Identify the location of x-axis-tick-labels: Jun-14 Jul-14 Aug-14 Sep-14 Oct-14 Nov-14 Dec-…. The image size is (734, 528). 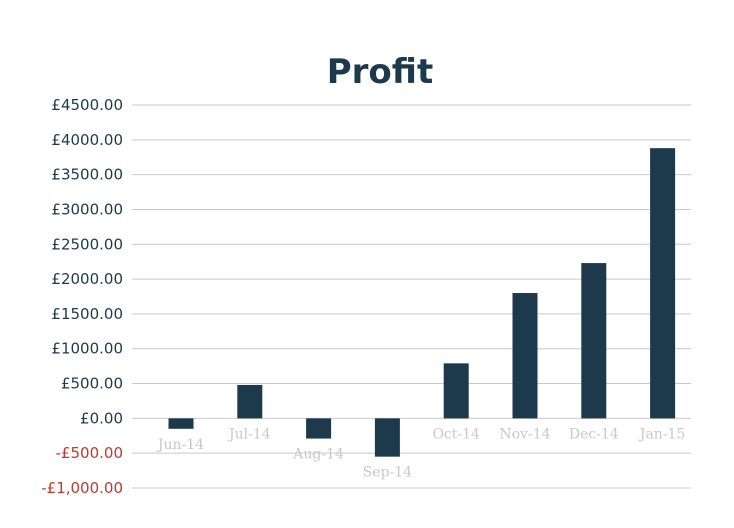
(420, 453).